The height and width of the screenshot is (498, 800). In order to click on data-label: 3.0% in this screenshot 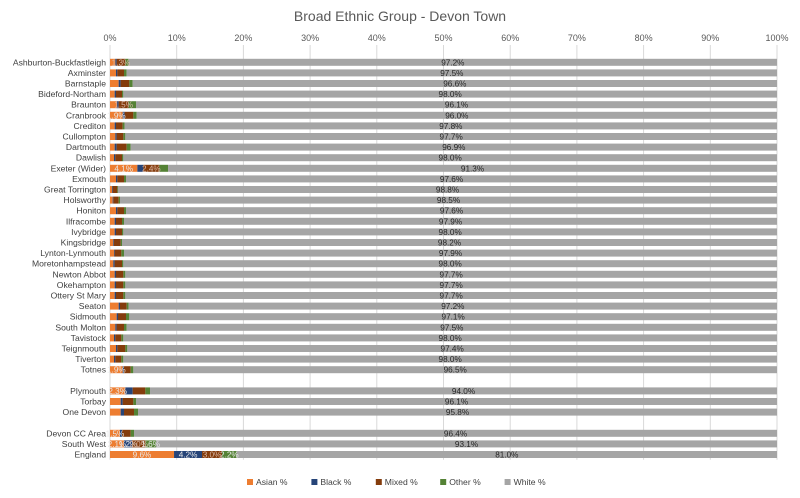, I will do `click(212, 455)`.